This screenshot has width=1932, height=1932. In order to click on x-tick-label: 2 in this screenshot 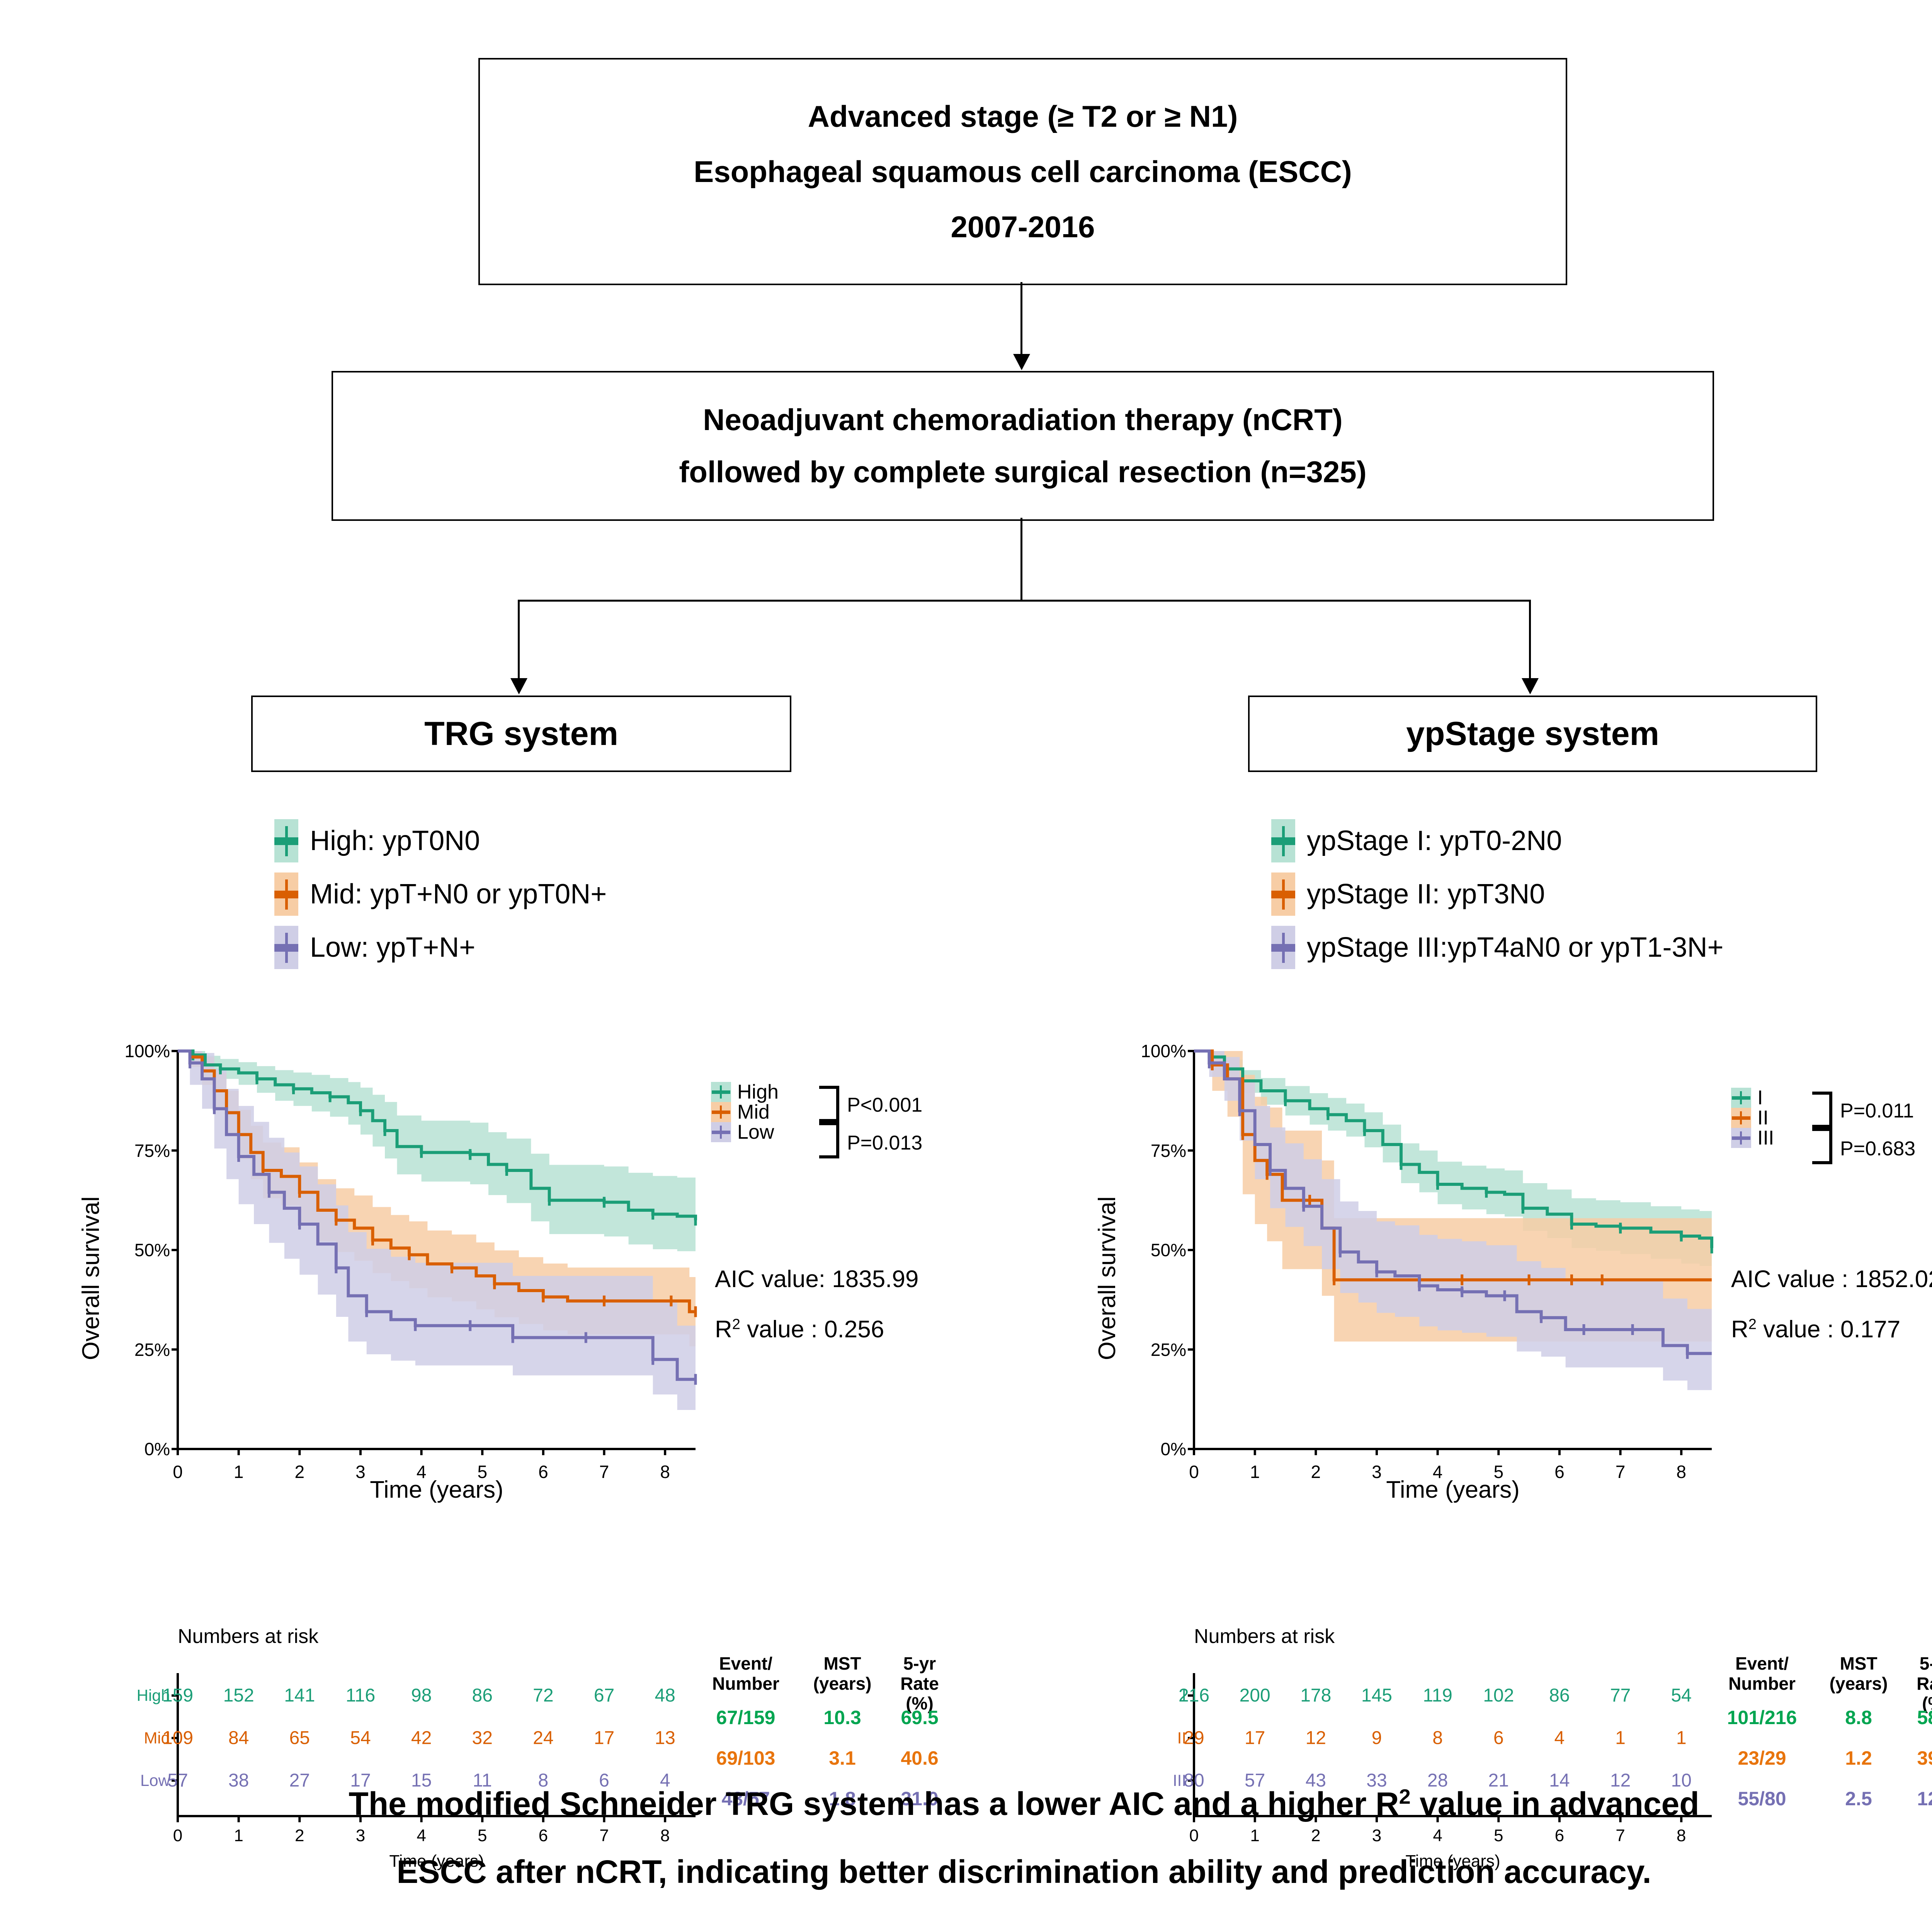, I will do `click(1316, 1472)`.